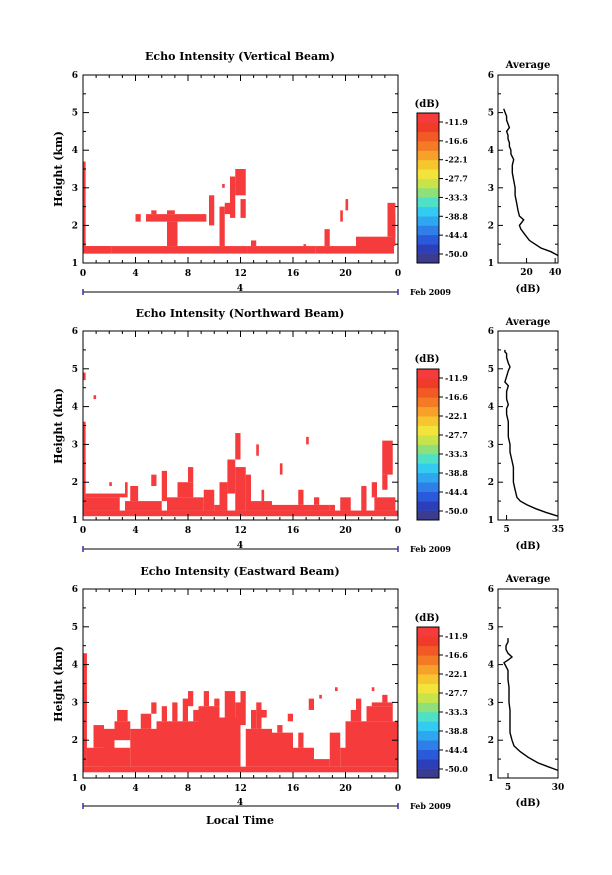 The image size is (612, 875). I want to click on colorbar-unit: (dB), so click(427, 618).